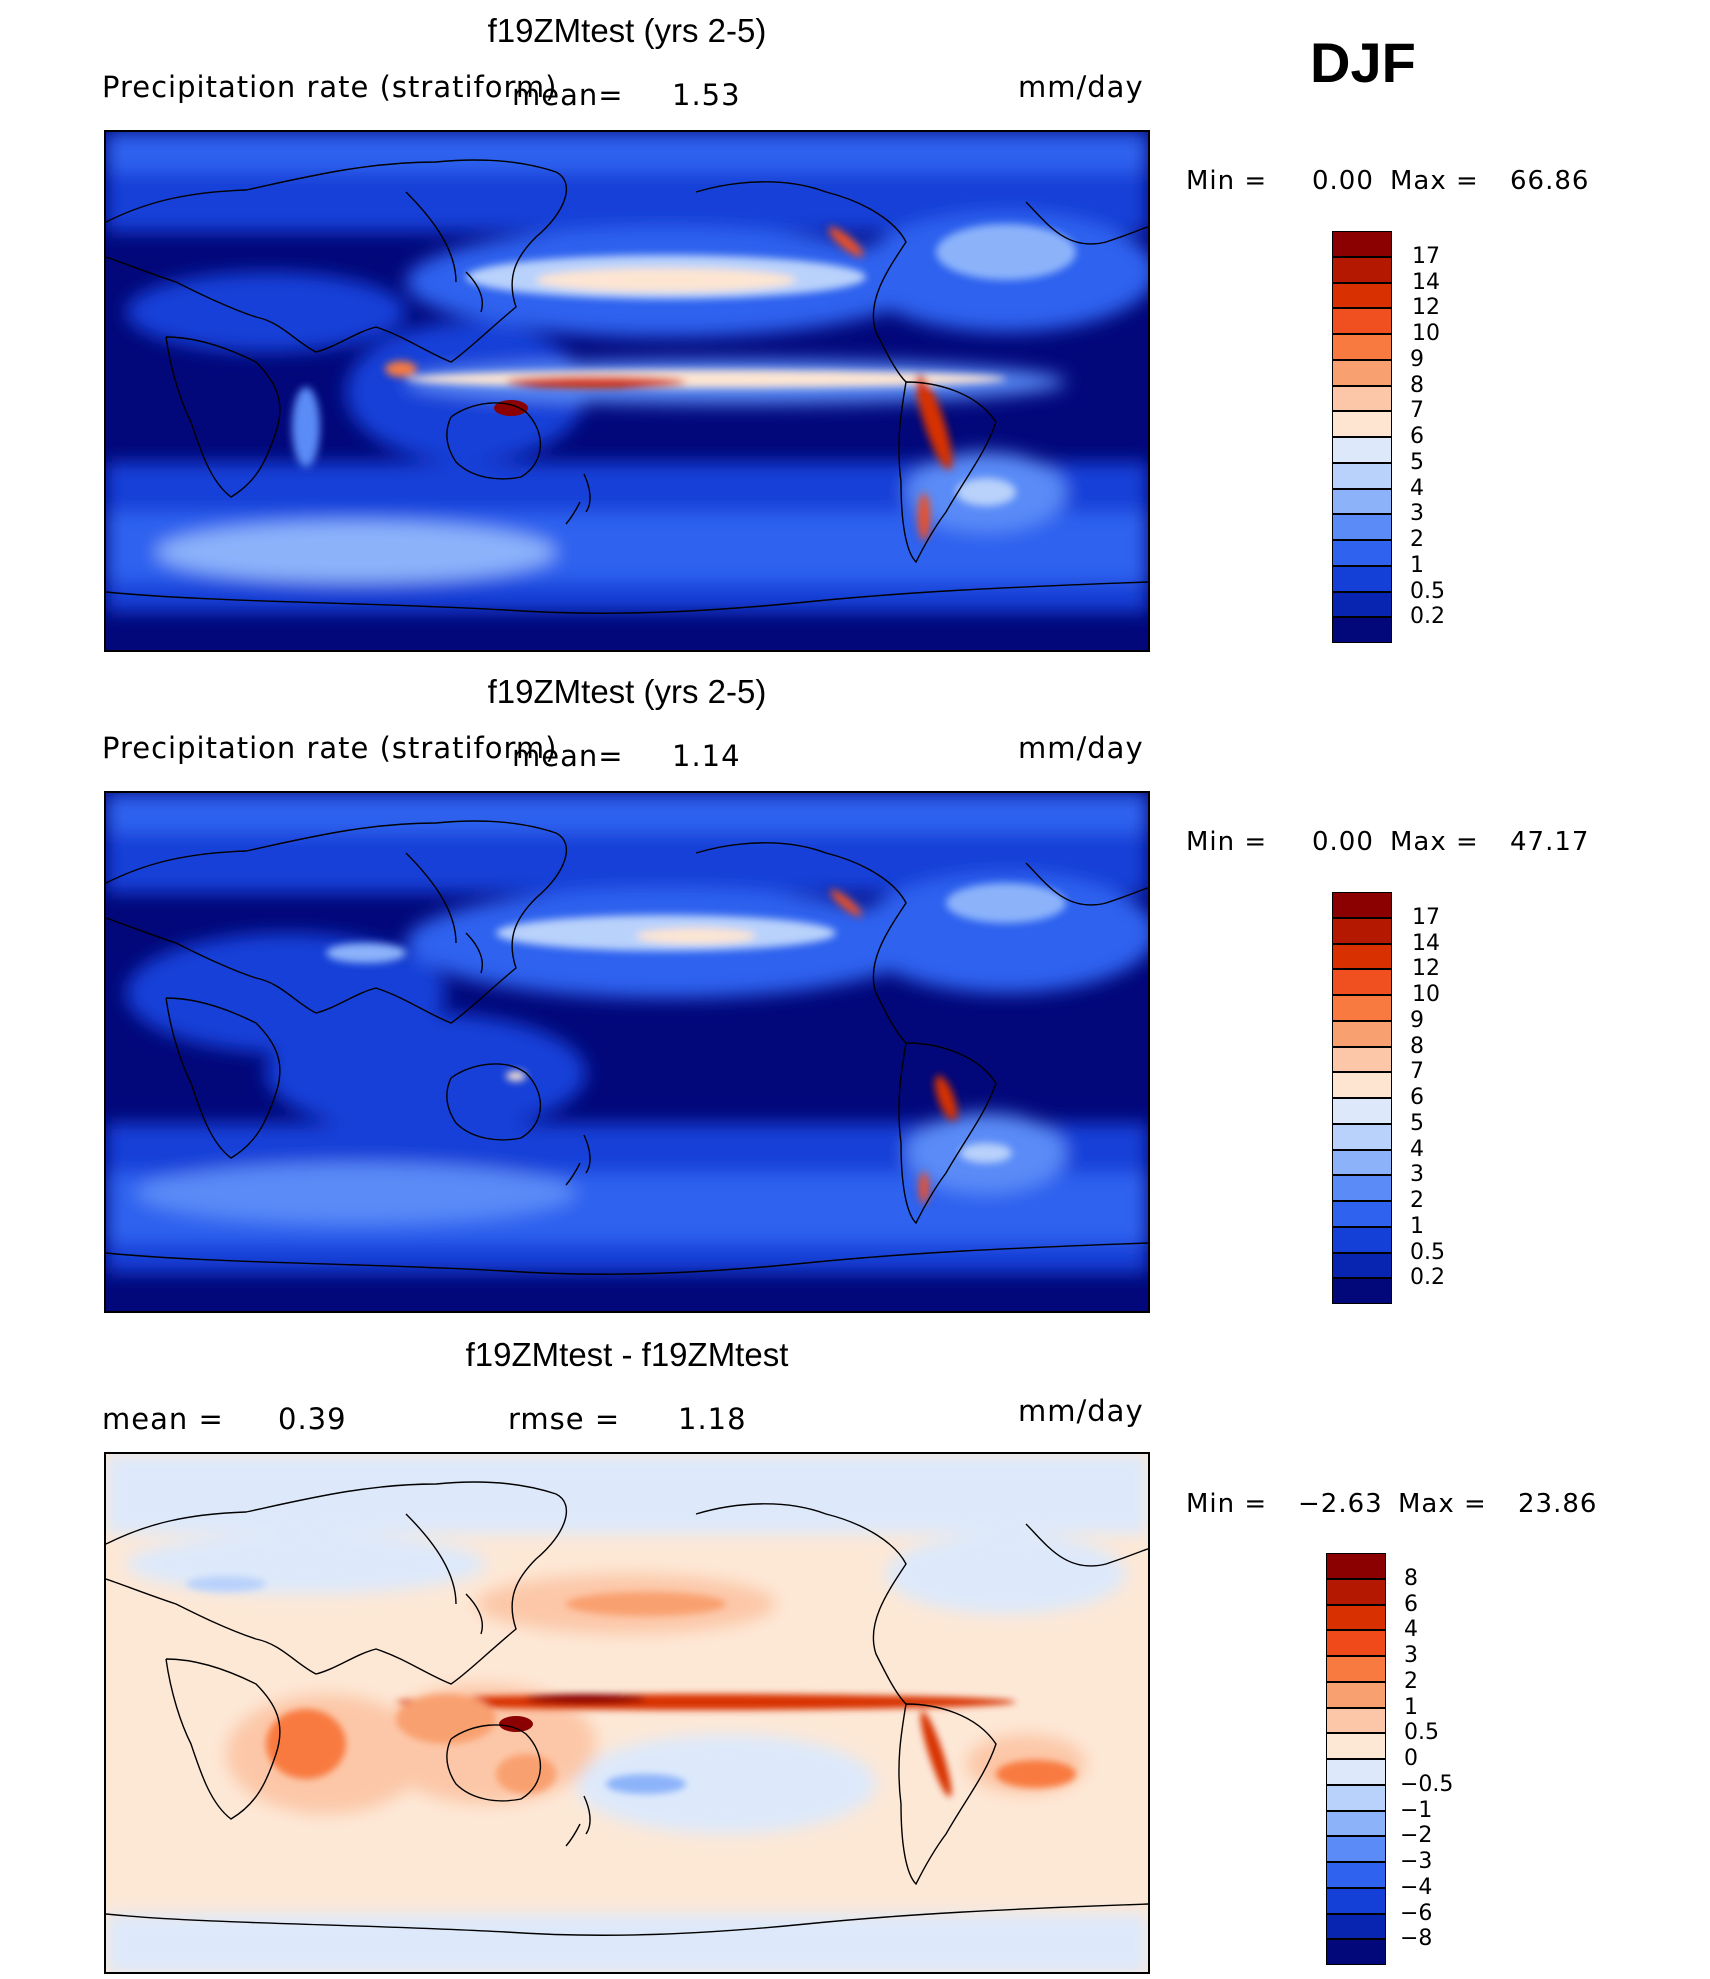 The height and width of the screenshot is (1979, 1710). What do you see at coordinates (1416, 1861) in the screenshot?
I see `colorbar-label: −3` at bounding box center [1416, 1861].